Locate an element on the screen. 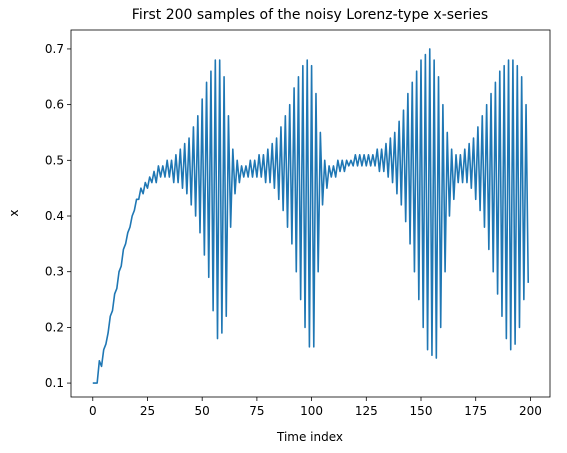  x-tick-label: 100 is located at coordinates (311, 411).